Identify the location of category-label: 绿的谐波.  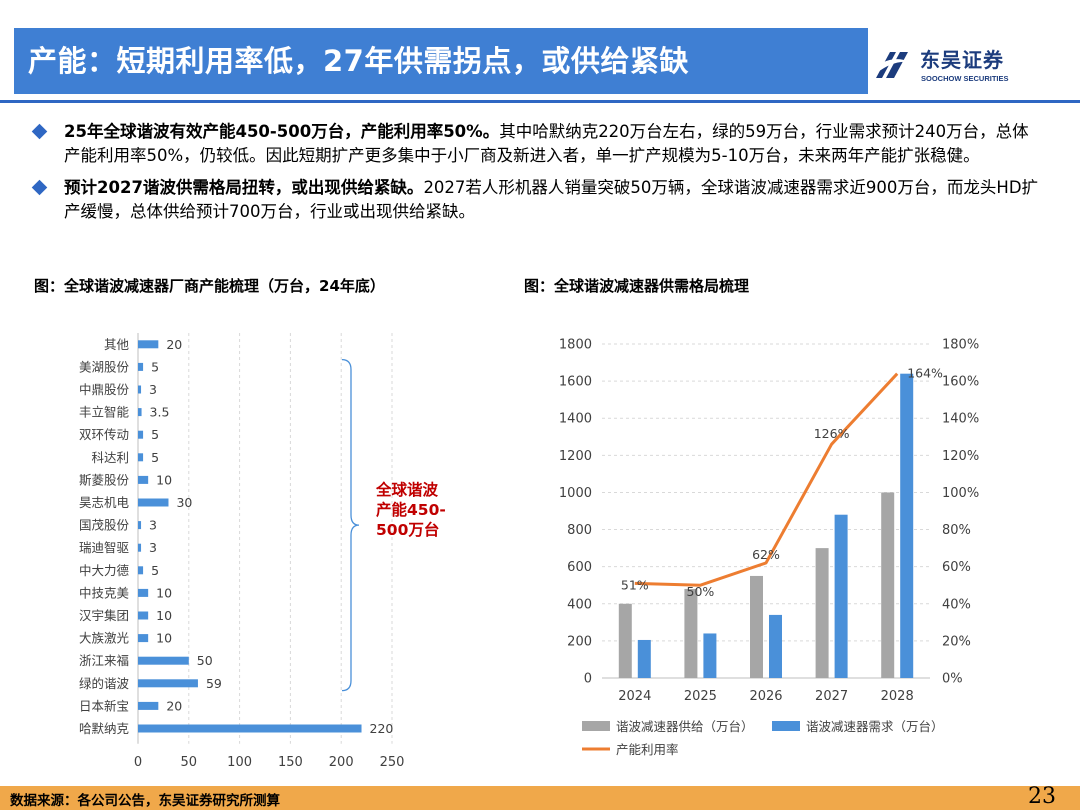
(104, 683).